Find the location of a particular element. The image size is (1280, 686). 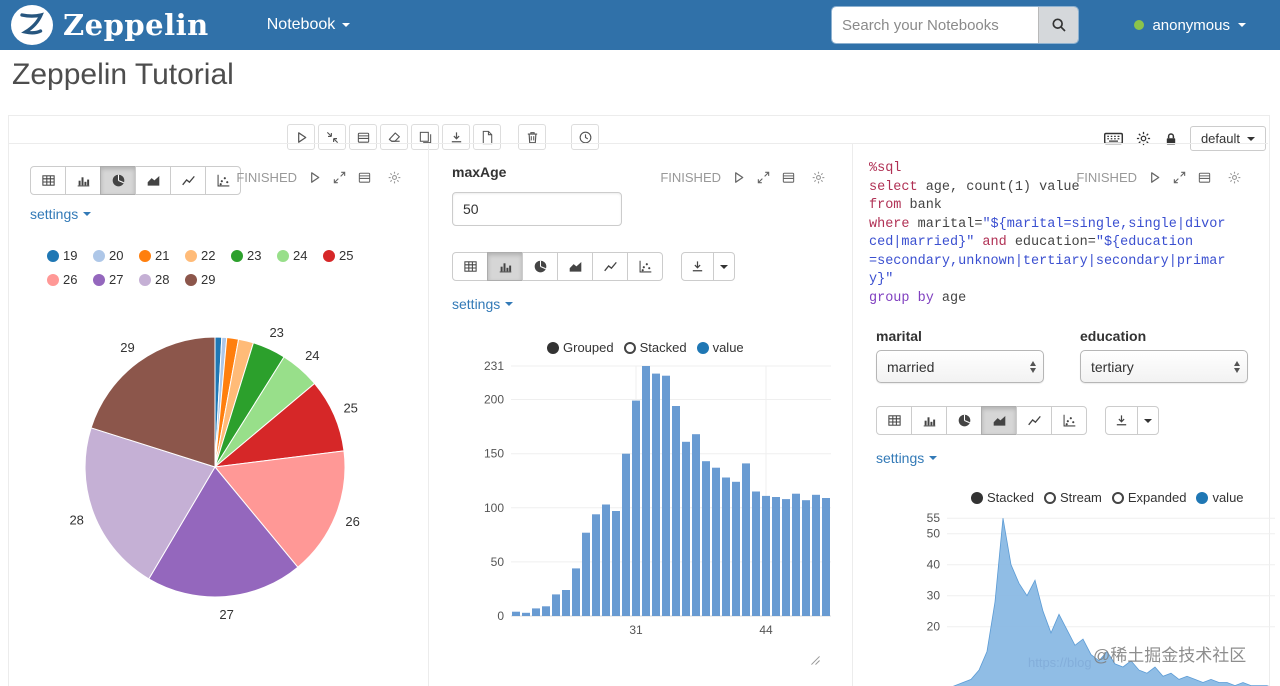

svg-text: 44 is located at coordinates (766, 630).